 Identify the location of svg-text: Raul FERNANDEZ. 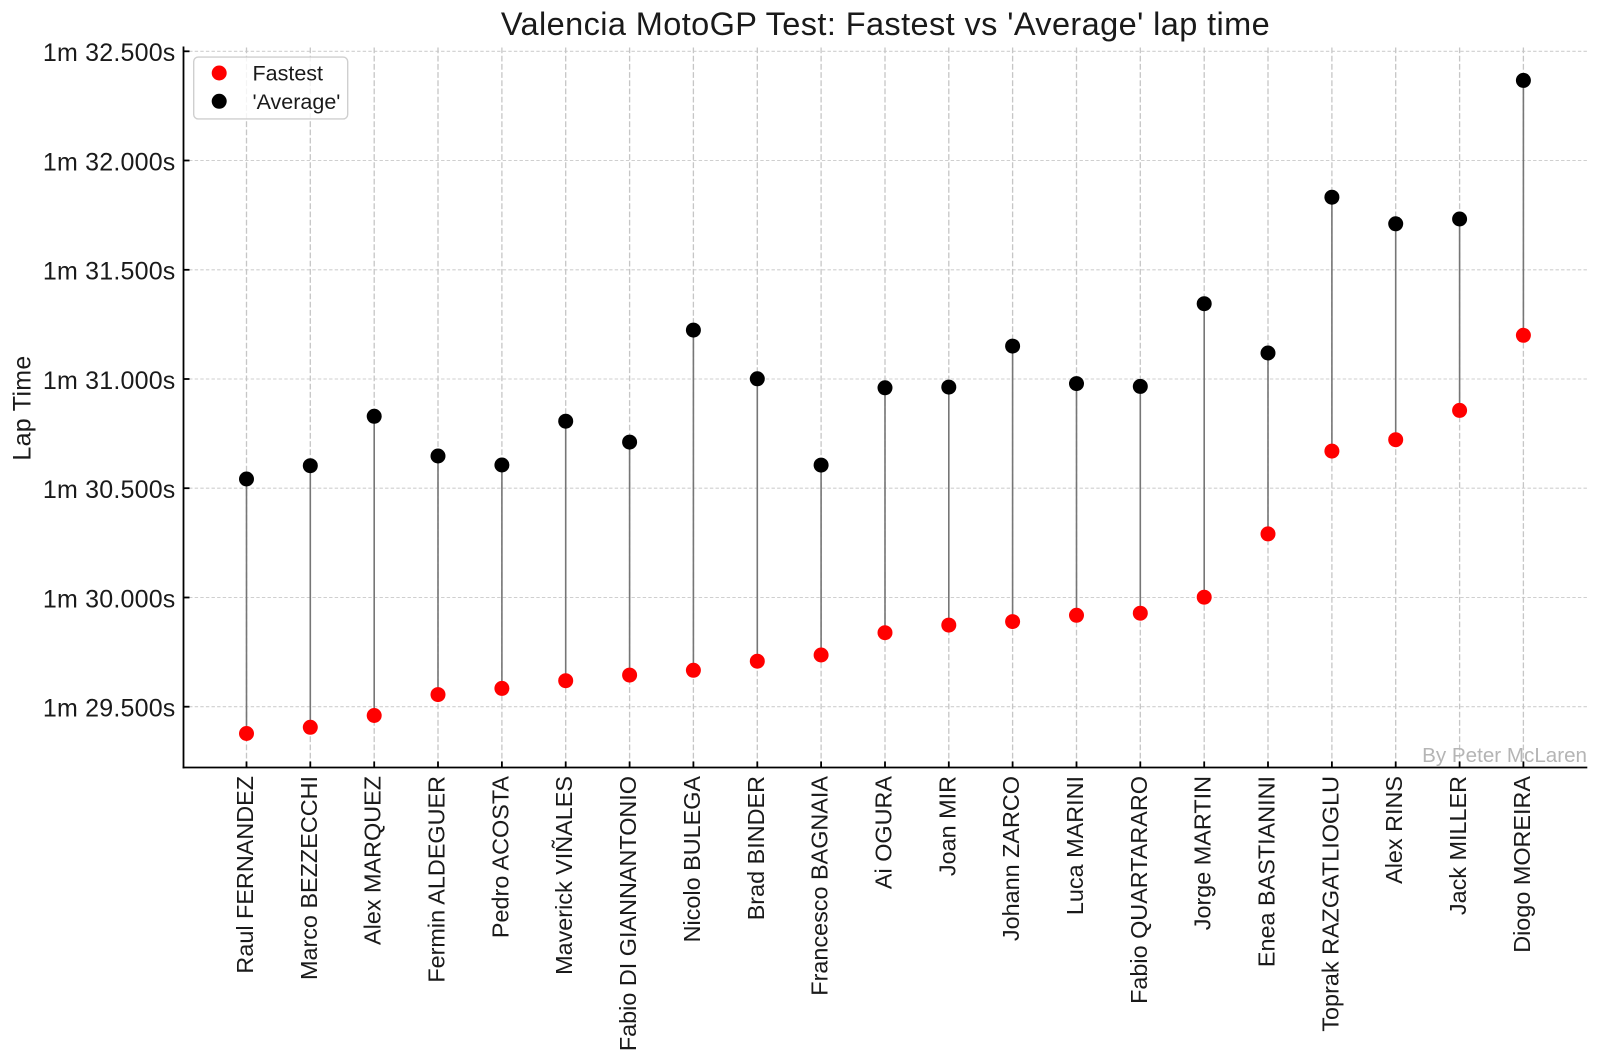
(245, 875).